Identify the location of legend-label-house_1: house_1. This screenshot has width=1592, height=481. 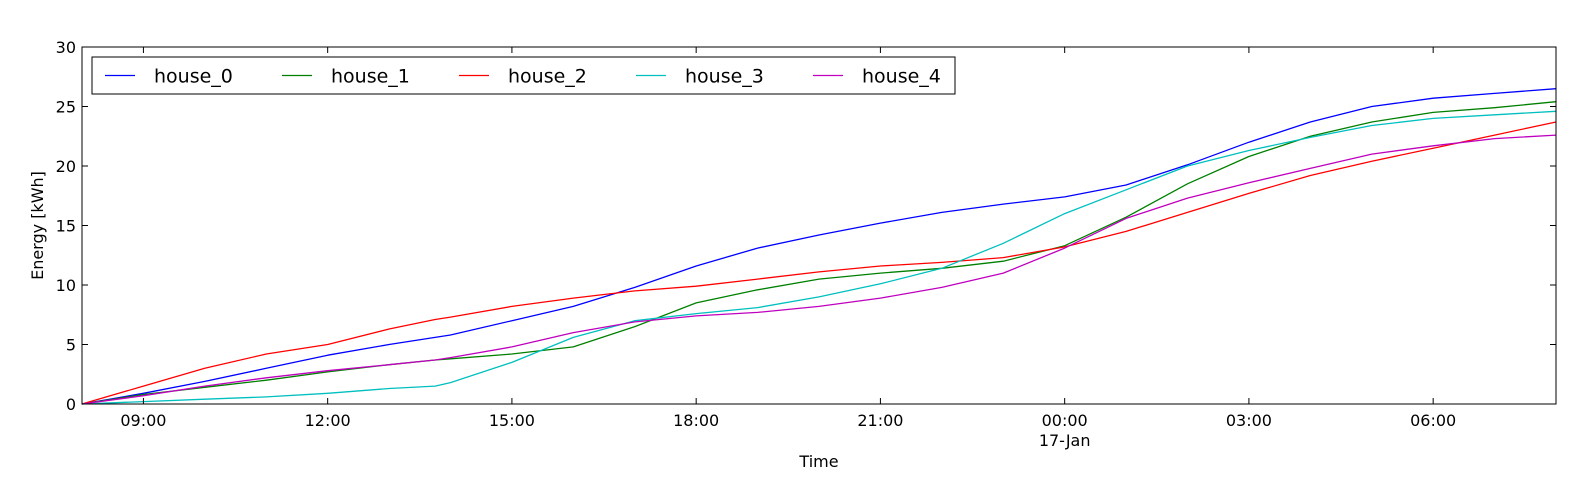
(370, 77).